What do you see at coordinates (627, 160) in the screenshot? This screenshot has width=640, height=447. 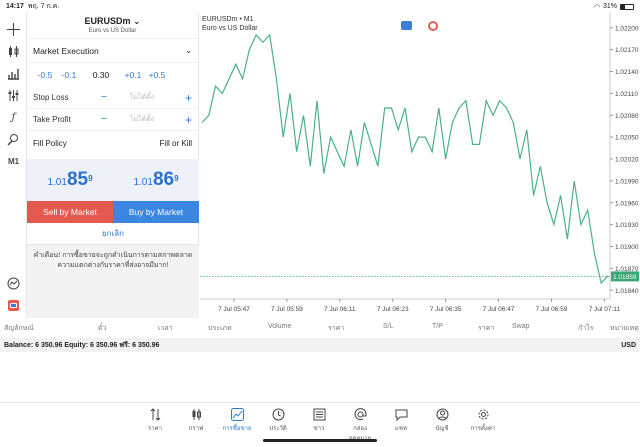 I see `y-tick-label: 1.02020` at bounding box center [627, 160].